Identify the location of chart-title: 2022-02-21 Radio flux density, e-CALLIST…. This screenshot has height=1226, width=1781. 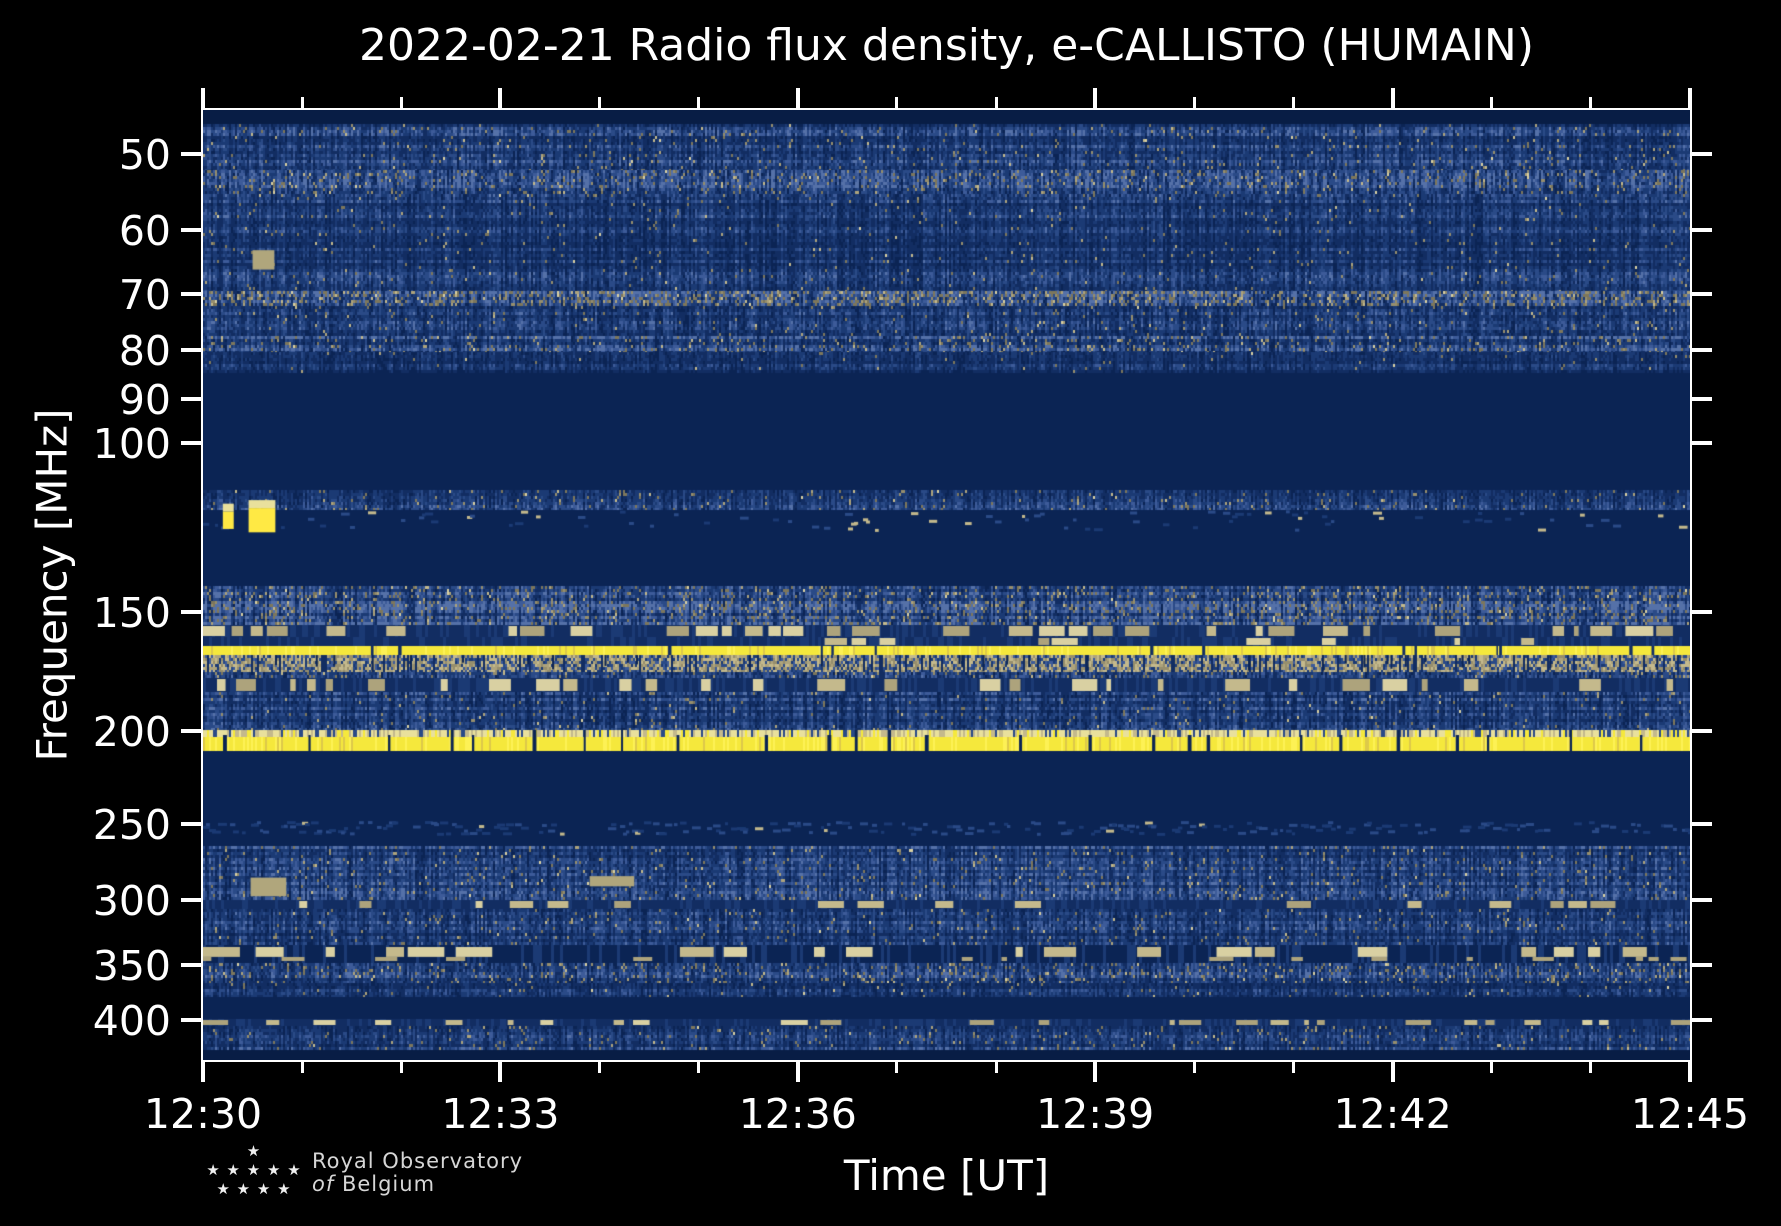
(946, 45).